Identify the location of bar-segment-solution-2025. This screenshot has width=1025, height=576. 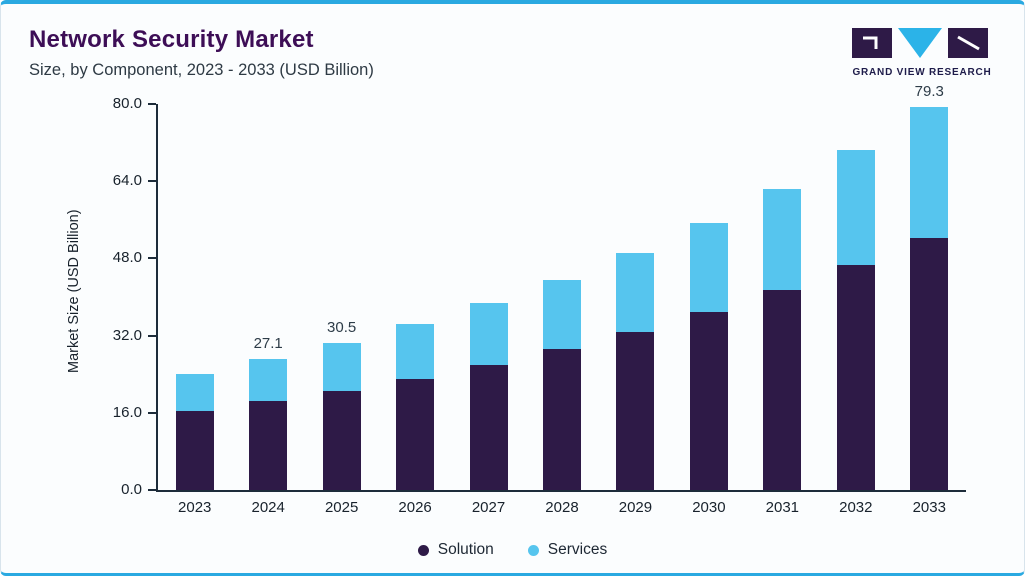
(341, 440).